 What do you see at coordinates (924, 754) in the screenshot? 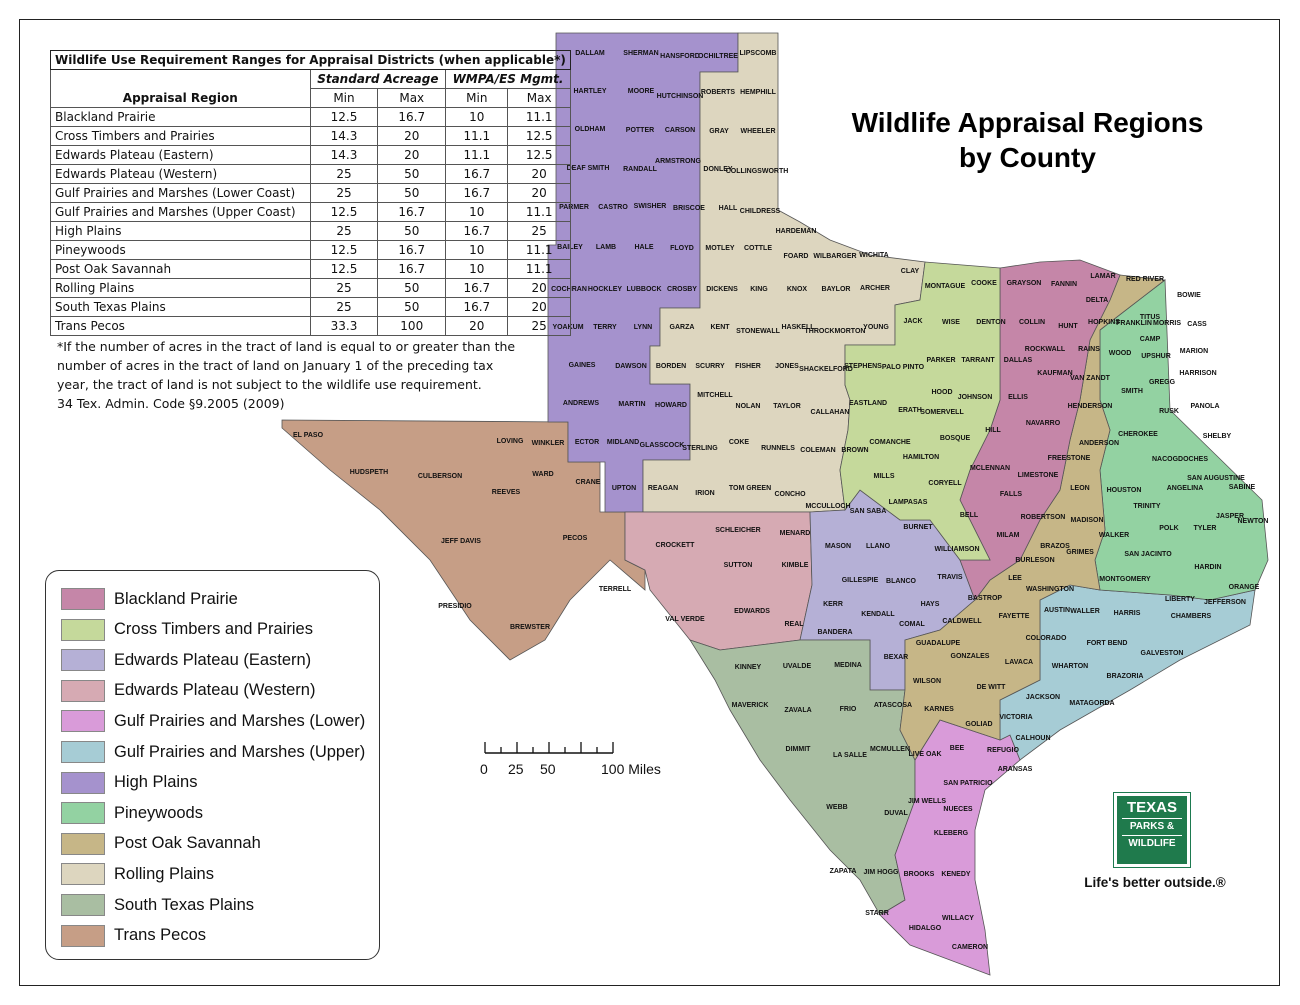
I see `county-label: LIVE OAK` at bounding box center [924, 754].